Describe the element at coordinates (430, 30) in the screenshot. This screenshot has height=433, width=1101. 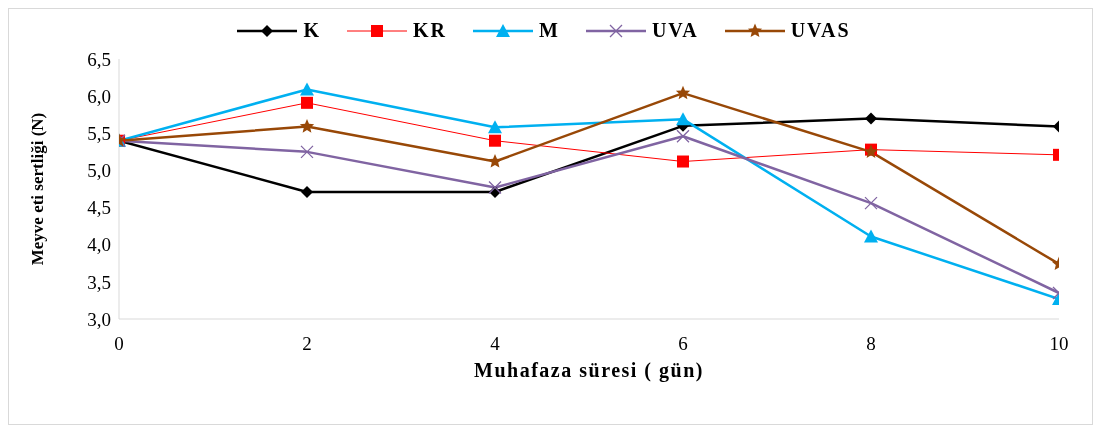
I see `legend-label: KR` at that location.